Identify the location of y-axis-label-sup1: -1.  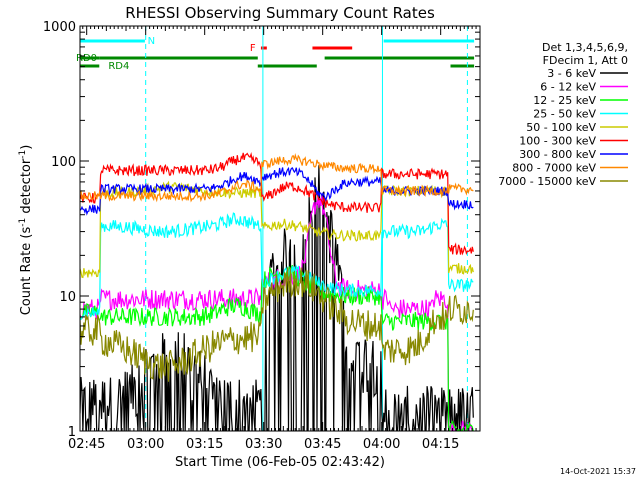
(23, 222).